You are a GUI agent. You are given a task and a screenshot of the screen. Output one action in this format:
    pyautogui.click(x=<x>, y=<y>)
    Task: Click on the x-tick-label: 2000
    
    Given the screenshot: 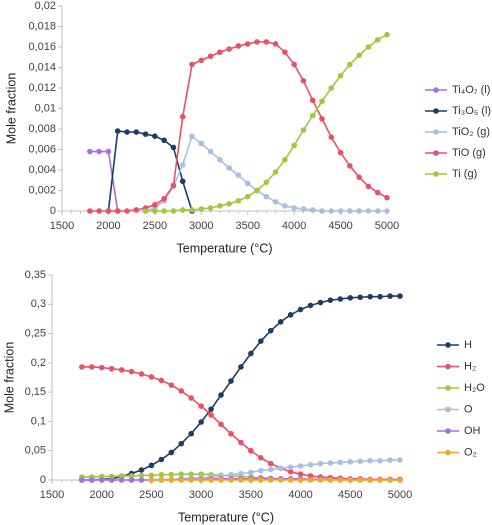 What is the action you would take?
    pyautogui.click(x=101, y=495)
    